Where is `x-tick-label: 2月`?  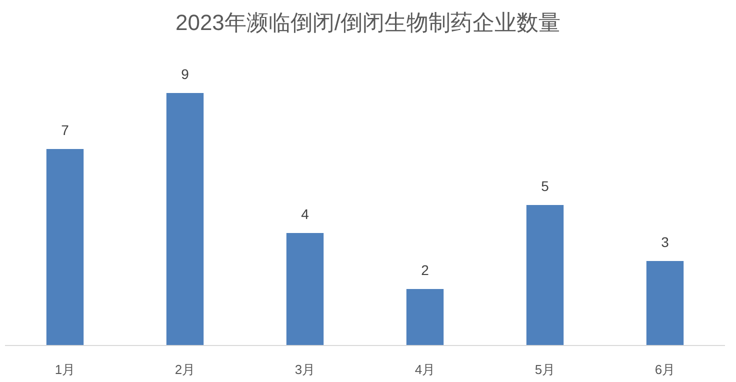 x-tick-label: 2月 is located at coordinates (185, 369).